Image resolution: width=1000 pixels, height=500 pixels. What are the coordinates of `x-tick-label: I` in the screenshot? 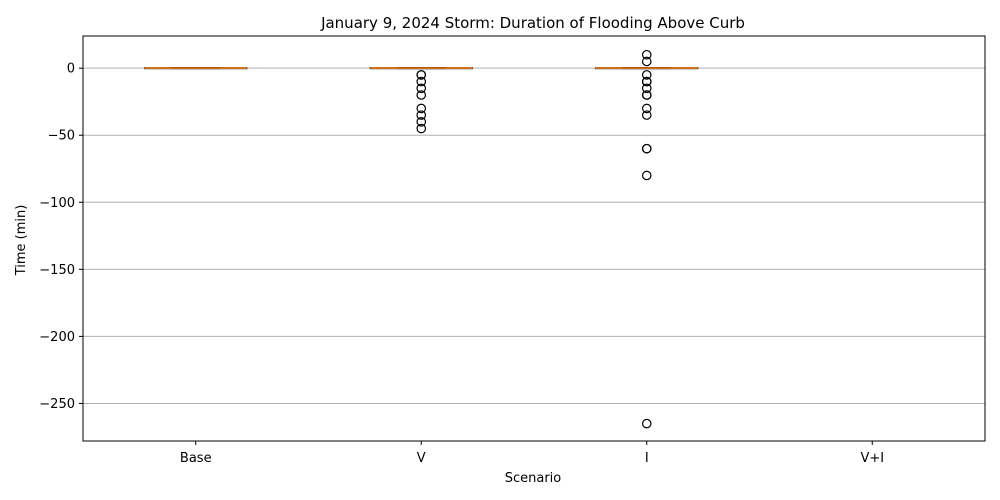 It's located at (647, 458).